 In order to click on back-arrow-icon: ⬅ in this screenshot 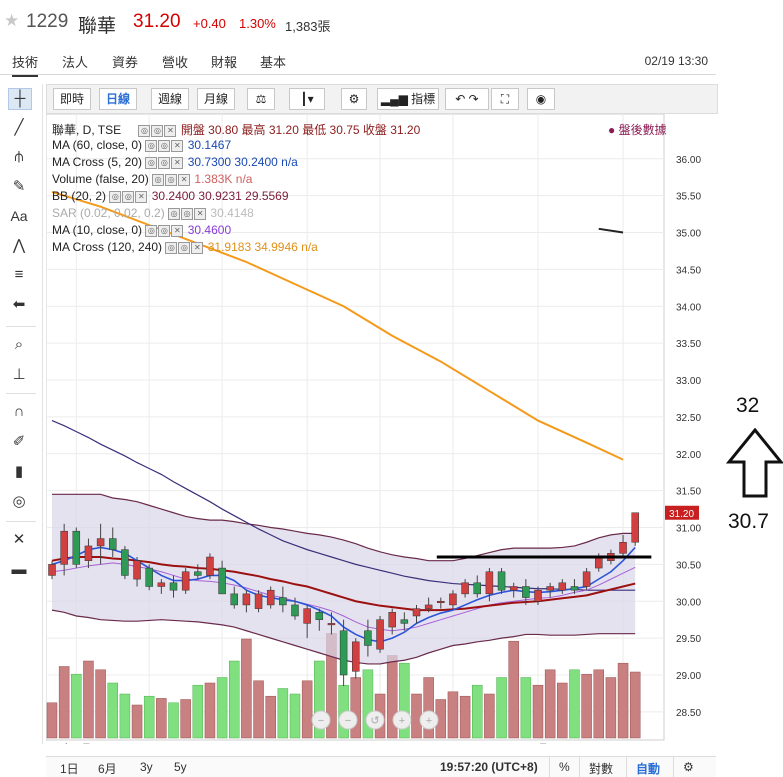, I will do `click(19, 304)`.